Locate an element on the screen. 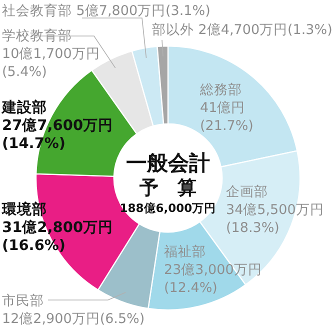  slice-label: 市民部 is located at coordinates (23, 301).